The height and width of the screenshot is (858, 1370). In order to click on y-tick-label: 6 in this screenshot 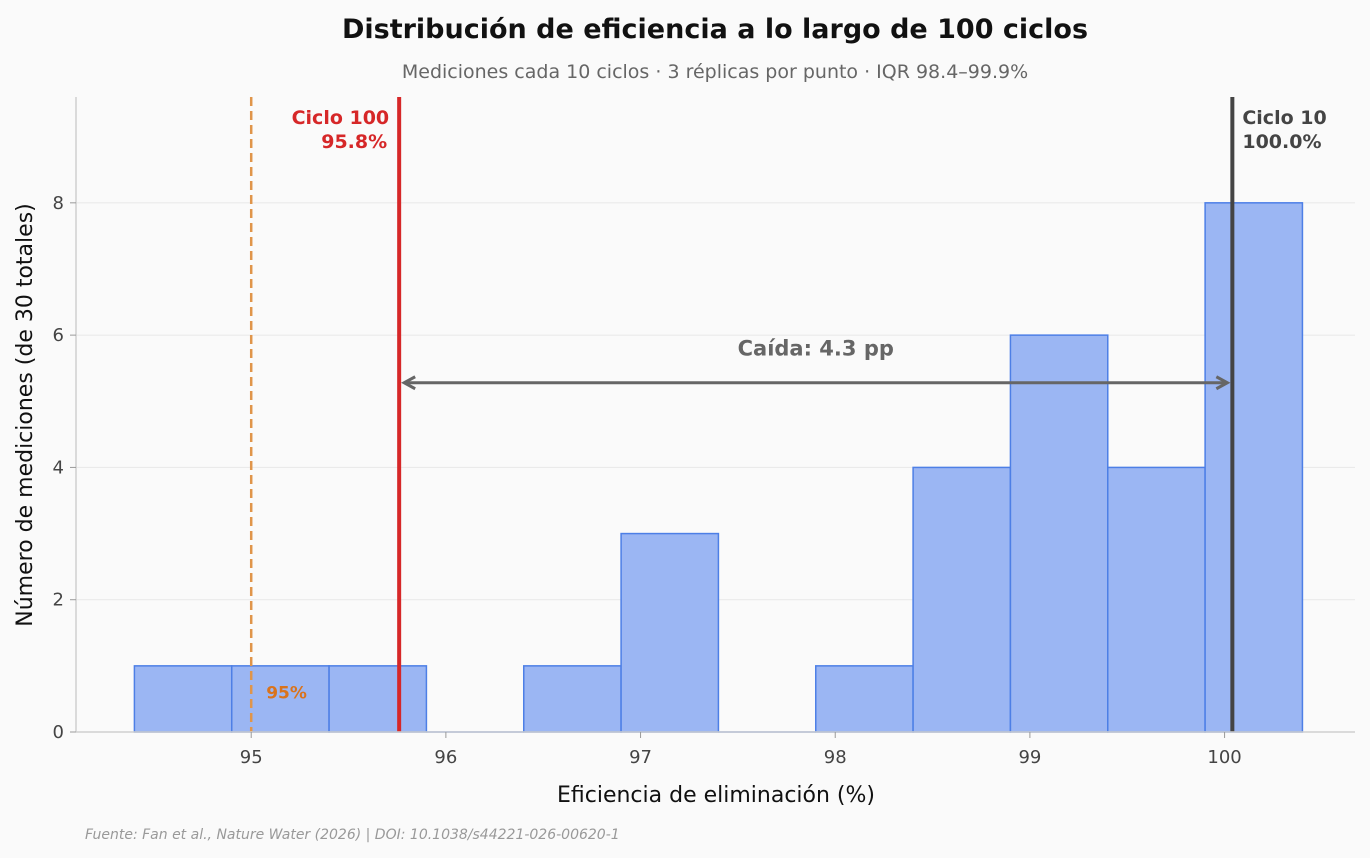, I will do `click(58, 335)`.